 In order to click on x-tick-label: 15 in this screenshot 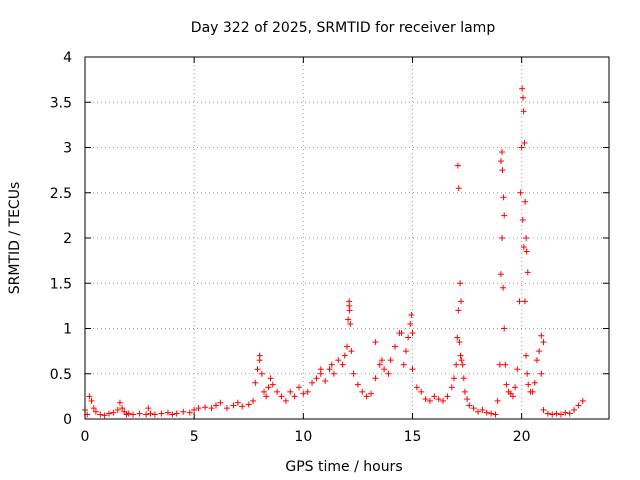, I will do `click(413, 437)`.